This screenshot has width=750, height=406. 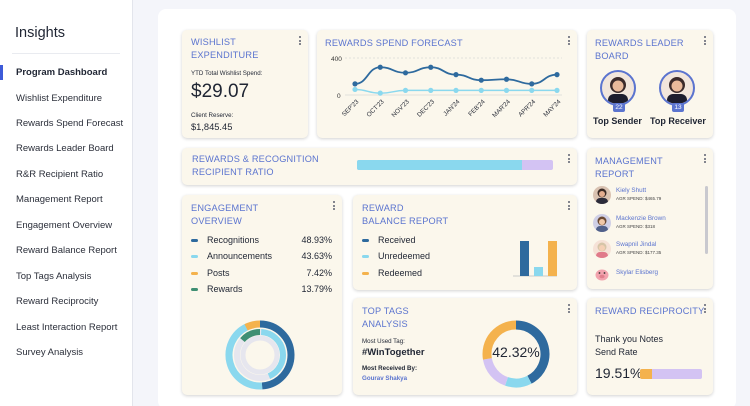 I want to click on tags-donut-chart, so click(x=516, y=354).